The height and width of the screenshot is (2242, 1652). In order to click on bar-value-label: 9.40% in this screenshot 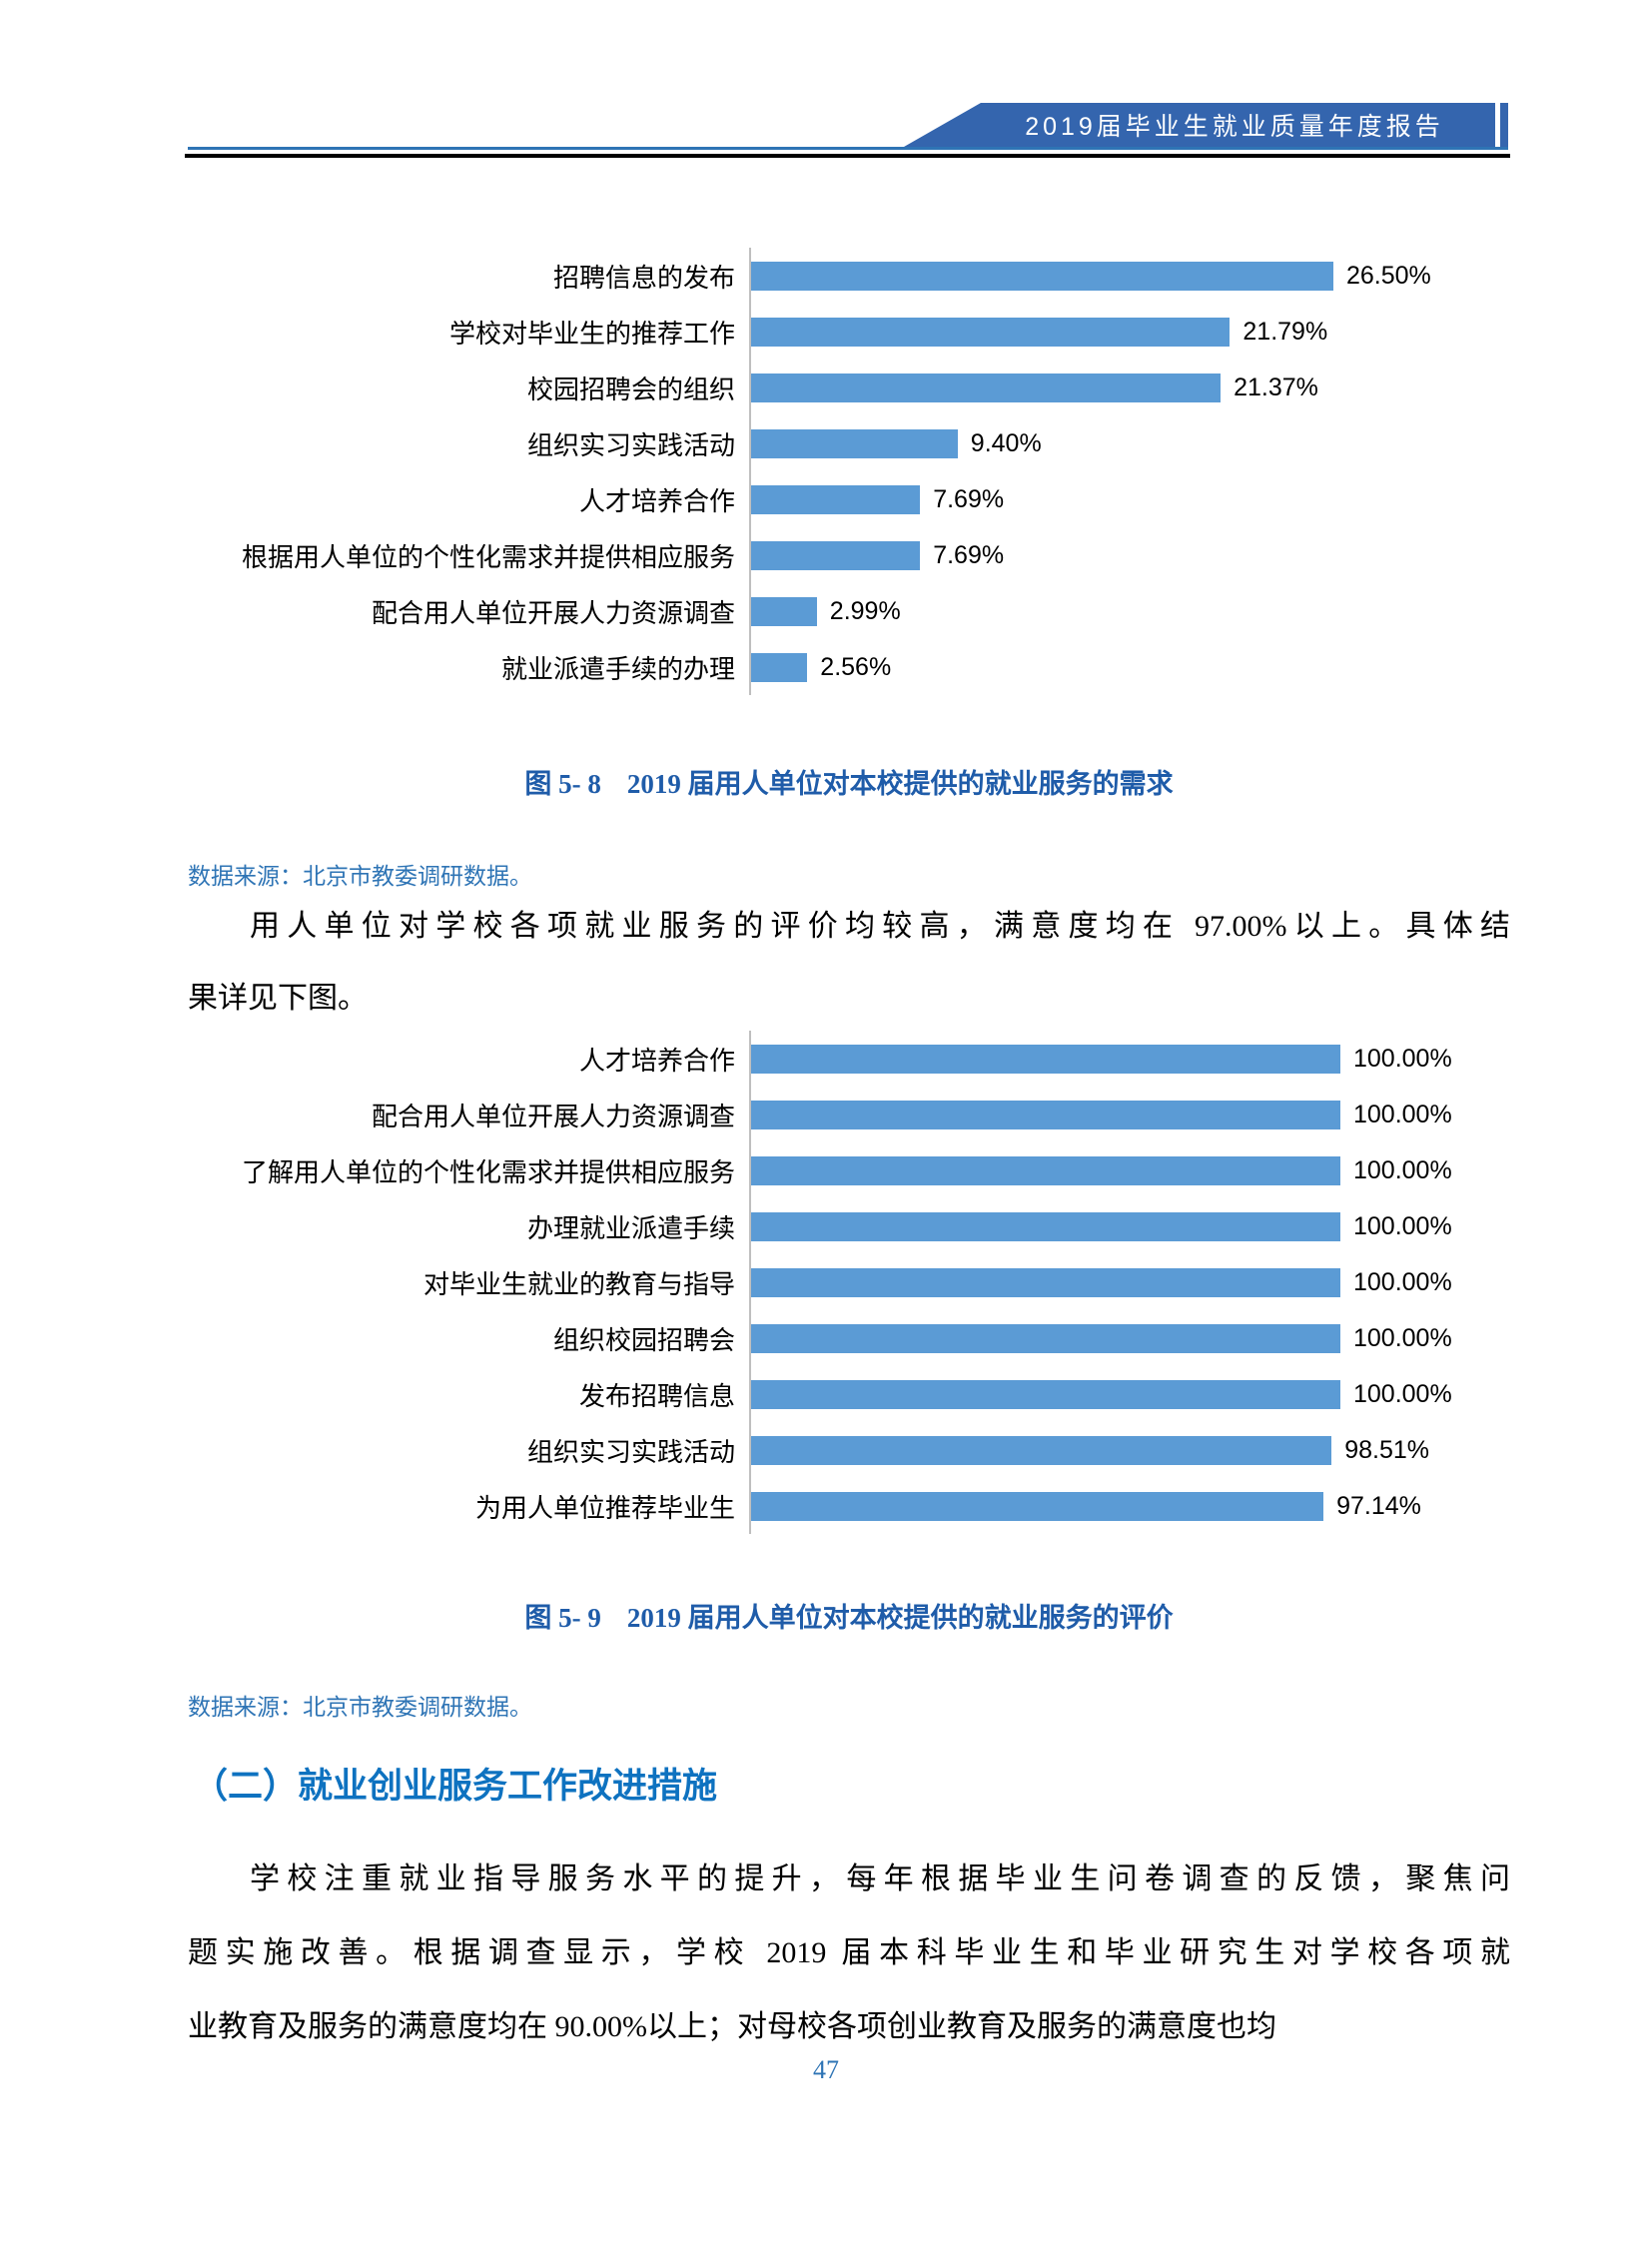, I will do `click(1006, 442)`.